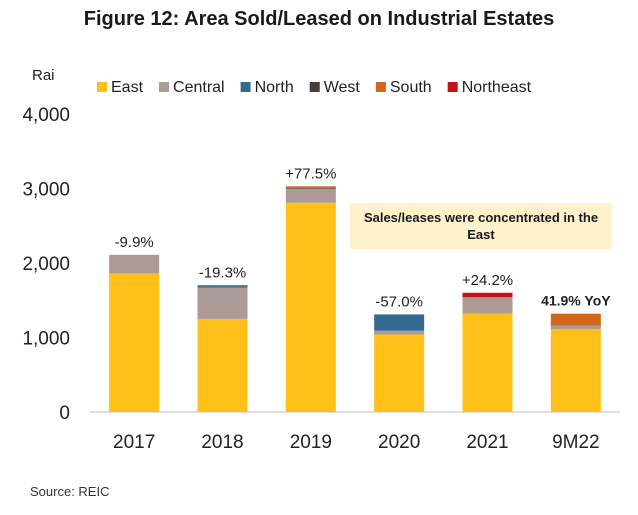 The height and width of the screenshot is (515, 638). Describe the element at coordinates (46, 115) in the screenshot. I see `y-tick-label: 4,000` at that location.